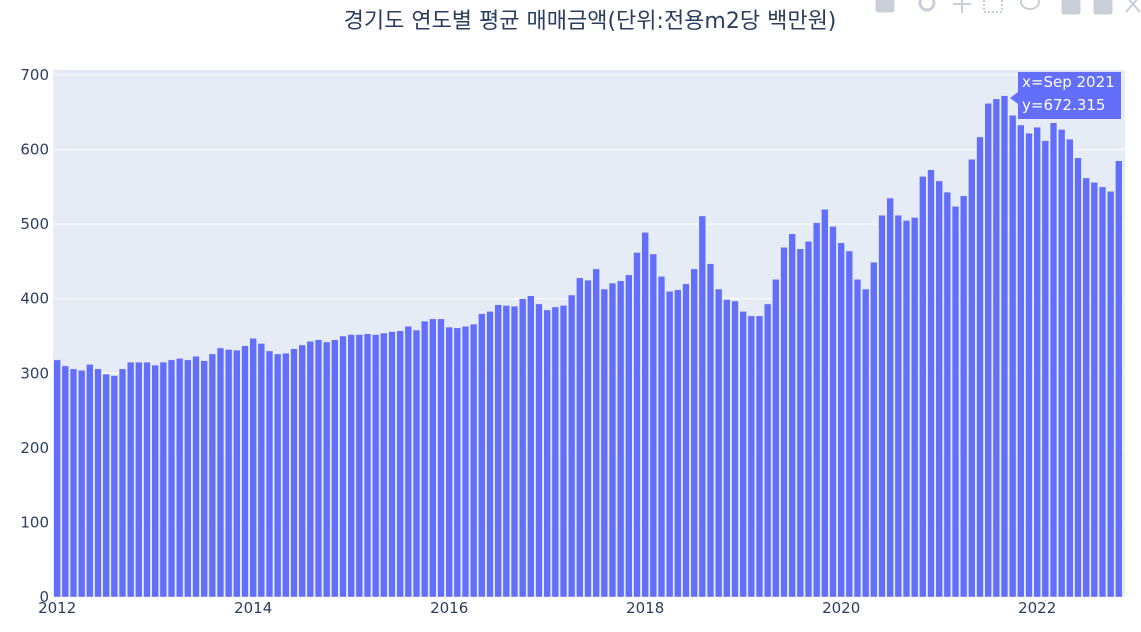 The image size is (1141, 632). What do you see at coordinates (1103, 7) in the screenshot?
I see `zoom-out-icon` at bounding box center [1103, 7].